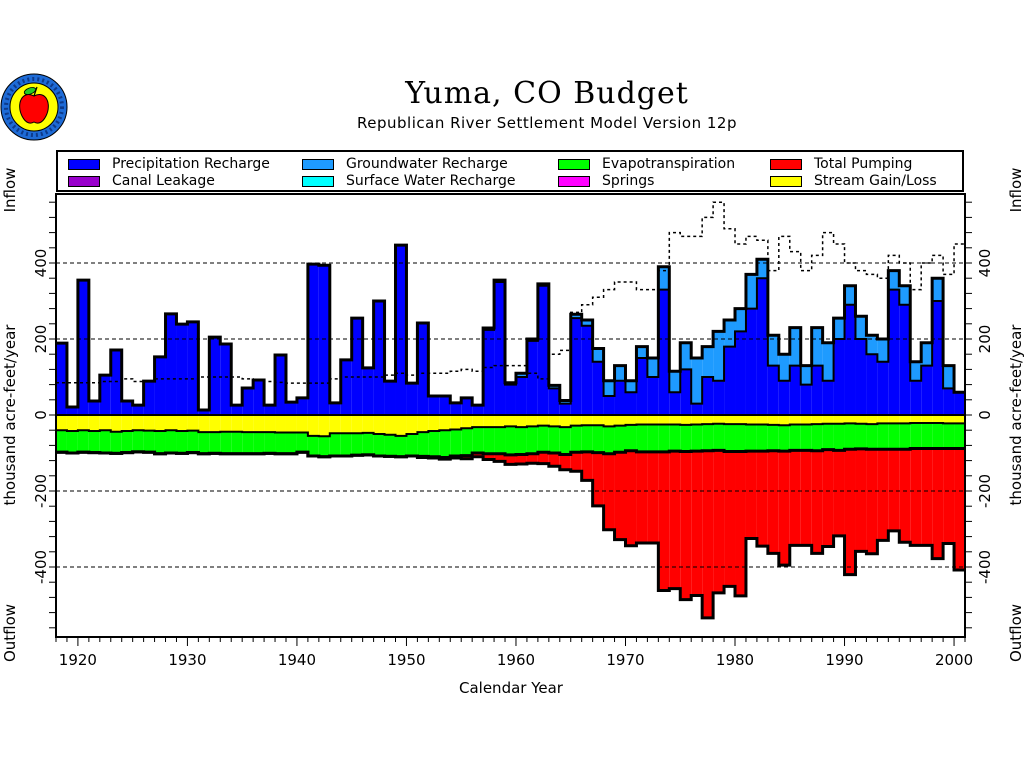 This screenshot has height=768, width=1024. What do you see at coordinates (844, 660) in the screenshot?
I see `x-tick-label-1990: 1990` at bounding box center [844, 660].